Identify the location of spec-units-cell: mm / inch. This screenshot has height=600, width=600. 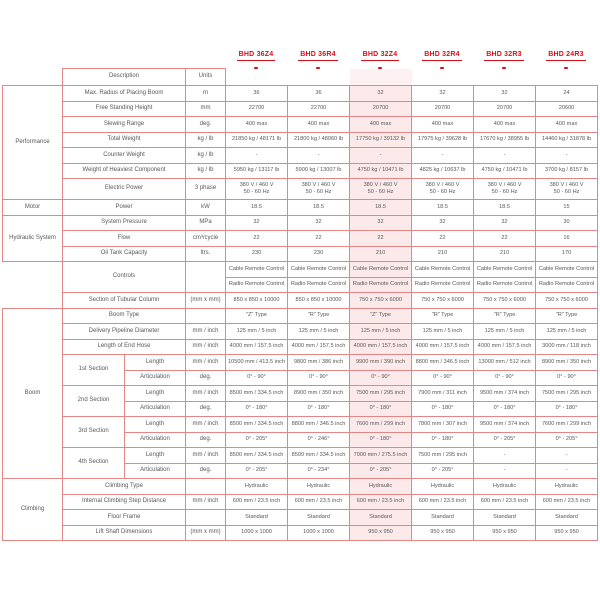
(206, 346).